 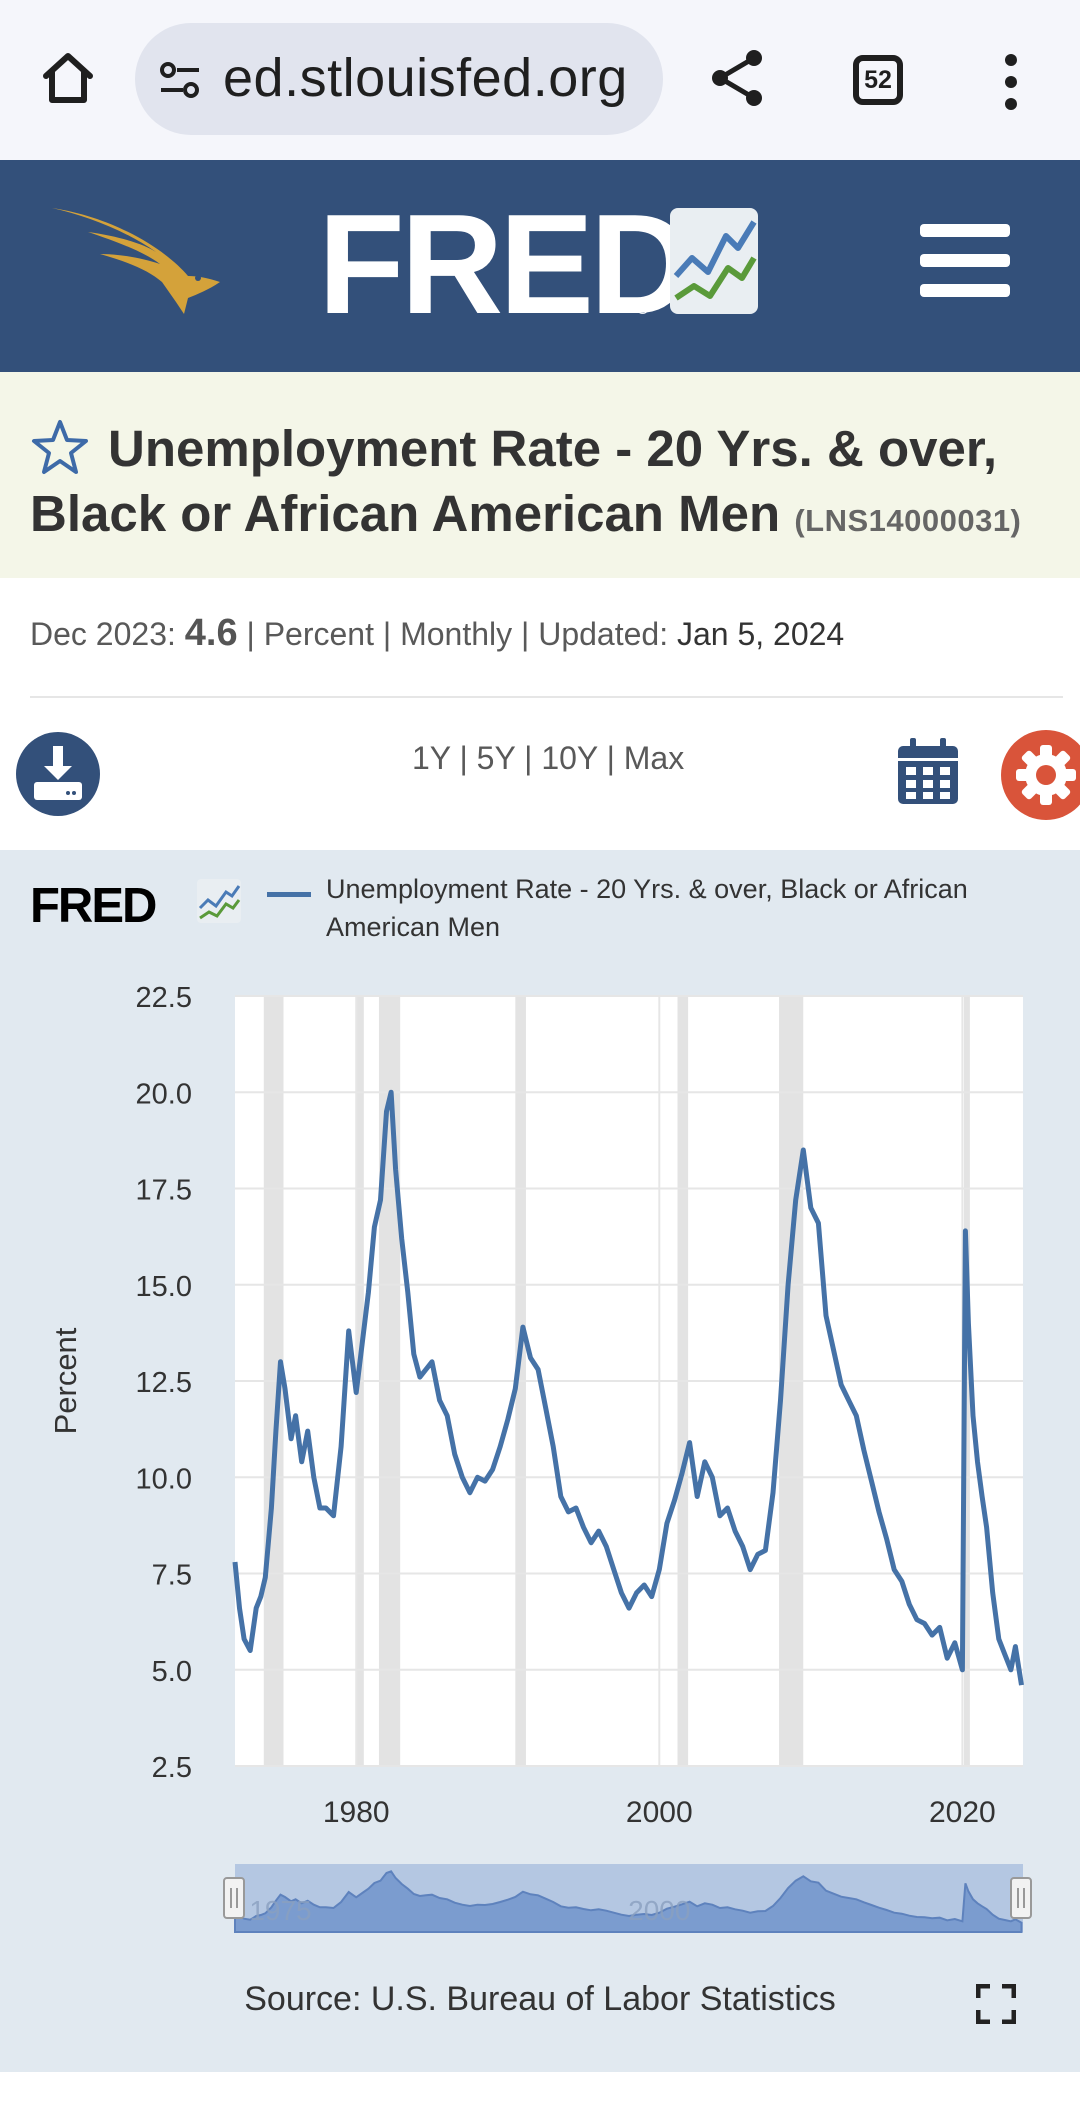 I want to click on browser-toolbar: ed.stlouisfed.org 52, so click(x=540, y=80).